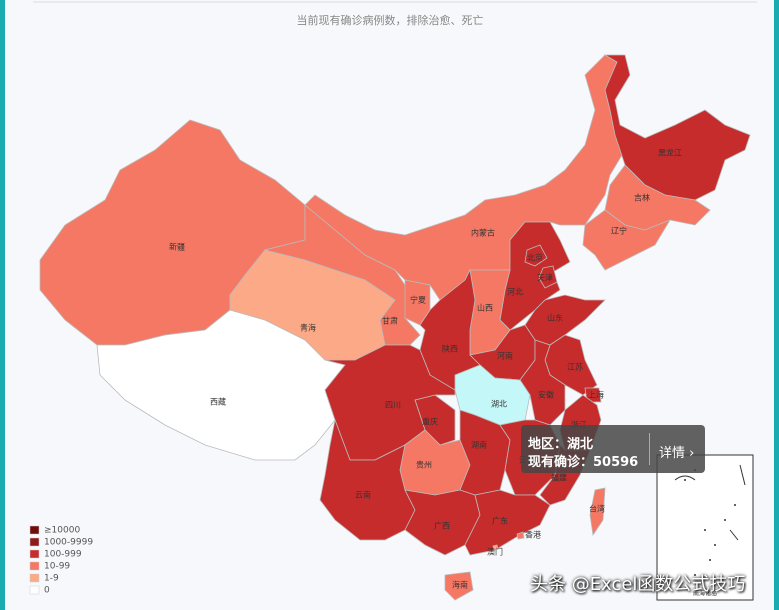 Image resolution: width=779 pixels, height=610 pixels. I want to click on region-label: 云南, so click(363, 495).